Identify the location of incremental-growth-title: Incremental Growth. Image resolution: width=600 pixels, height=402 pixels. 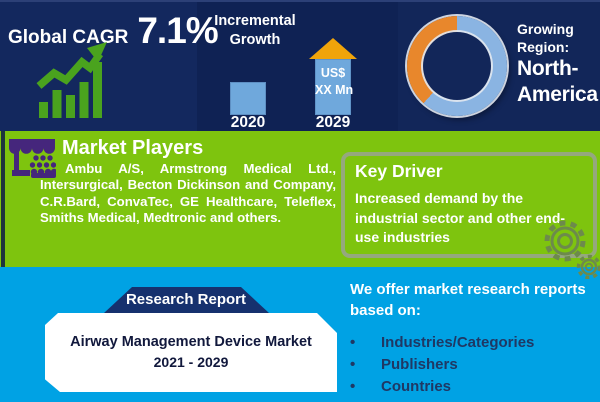
(255, 30).